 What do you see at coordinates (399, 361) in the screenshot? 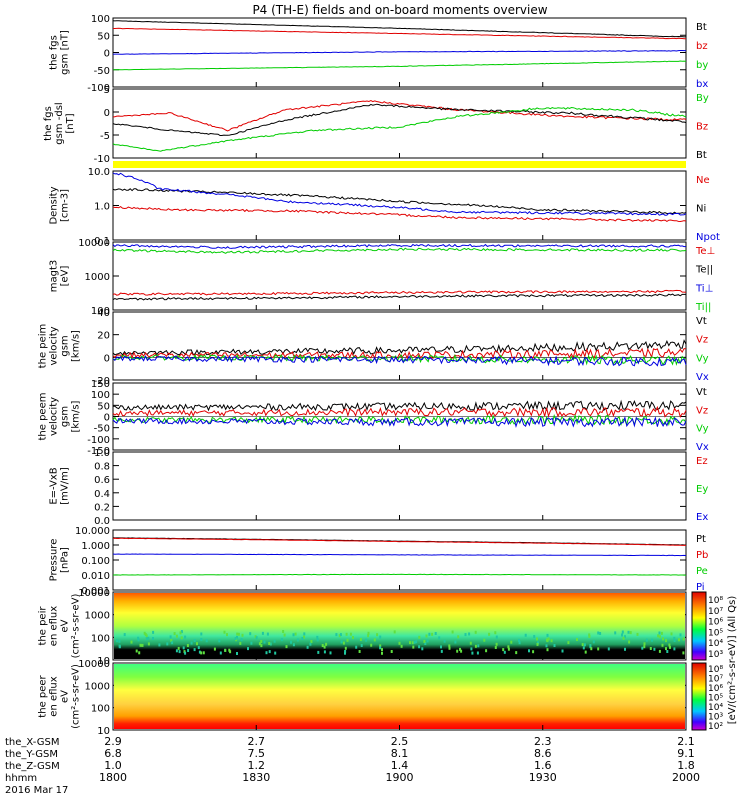
I see `series-vx-line` at bounding box center [399, 361].